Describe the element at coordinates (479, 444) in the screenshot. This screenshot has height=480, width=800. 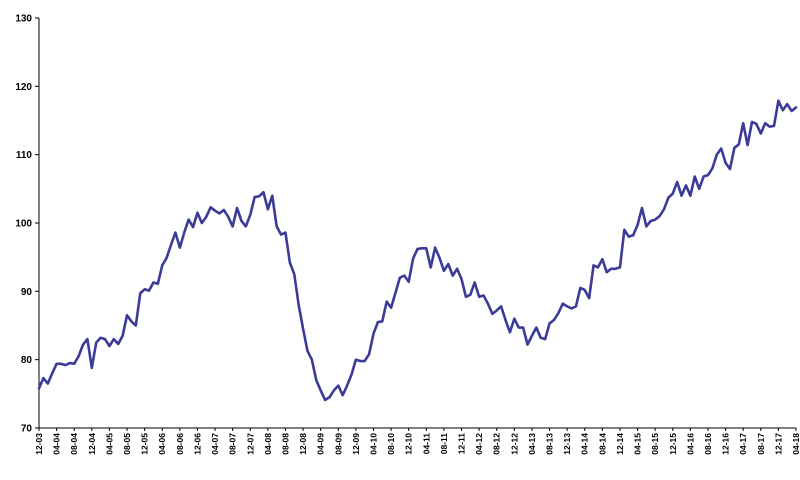
I see `x-tick-label: 04-12` at that location.